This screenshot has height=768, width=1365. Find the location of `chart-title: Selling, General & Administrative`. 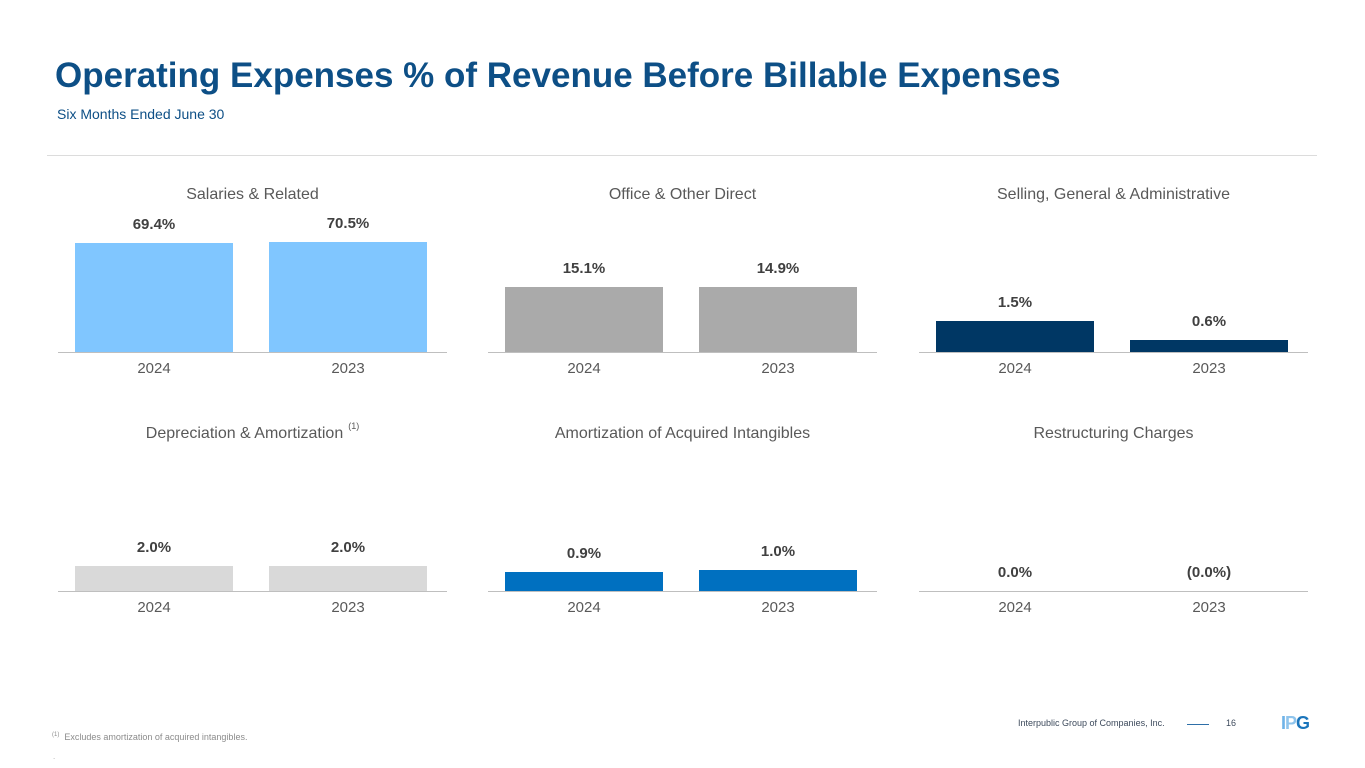

chart-title: Selling, General & Administrative is located at coordinates (1113, 195).